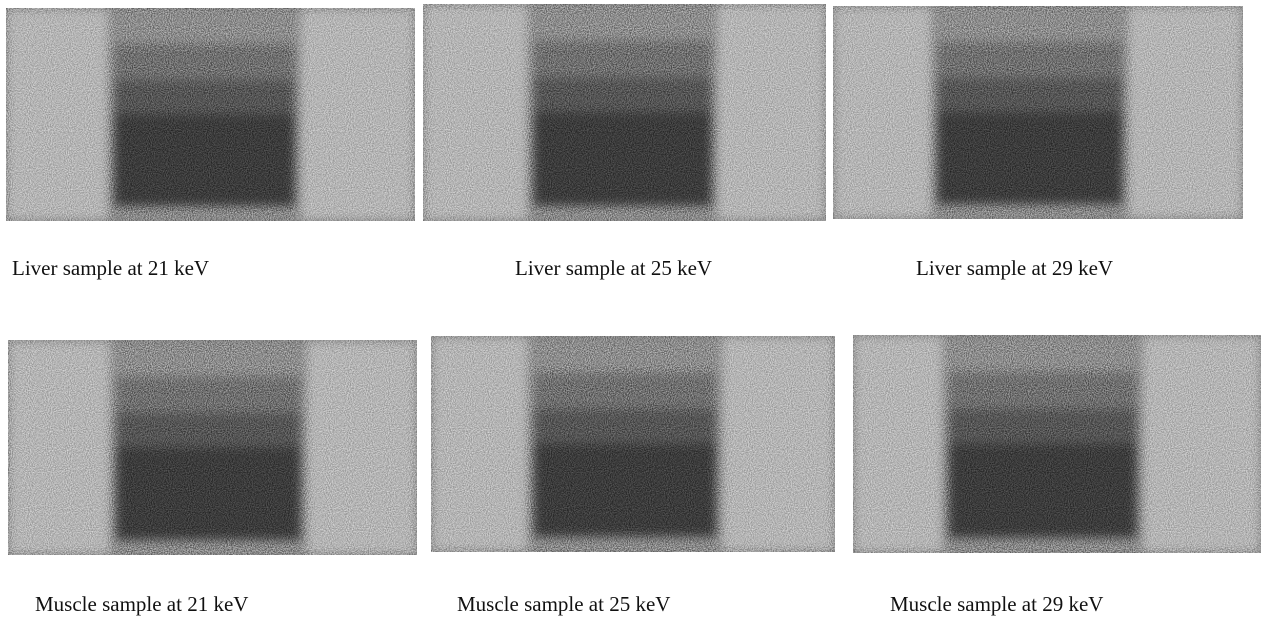 The width and height of the screenshot is (1264, 619). What do you see at coordinates (110, 268) in the screenshot?
I see `caption: Liver sample at 21 keV` at bounding box center [110, 268].